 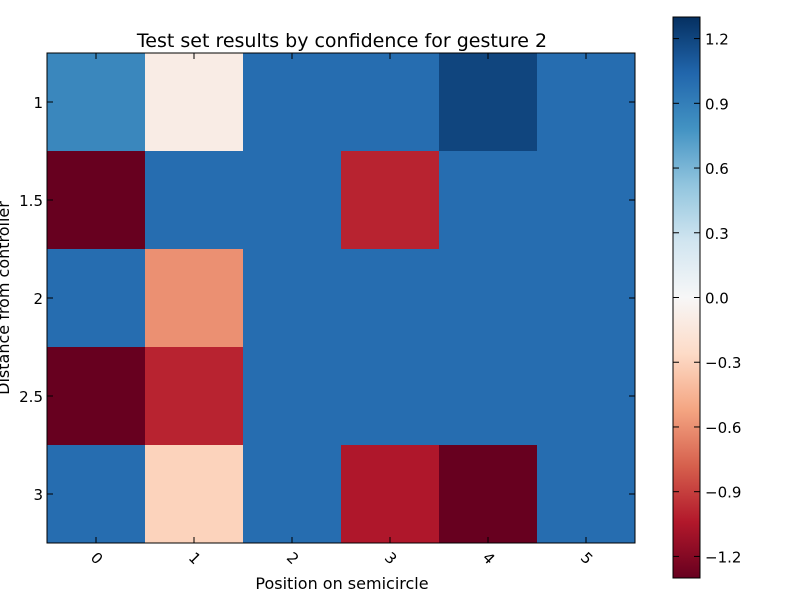 What do you see at coordinates (38, 495) in the screenshot?
I see `y-tick-label: 3` at bounding box center [38, 495].